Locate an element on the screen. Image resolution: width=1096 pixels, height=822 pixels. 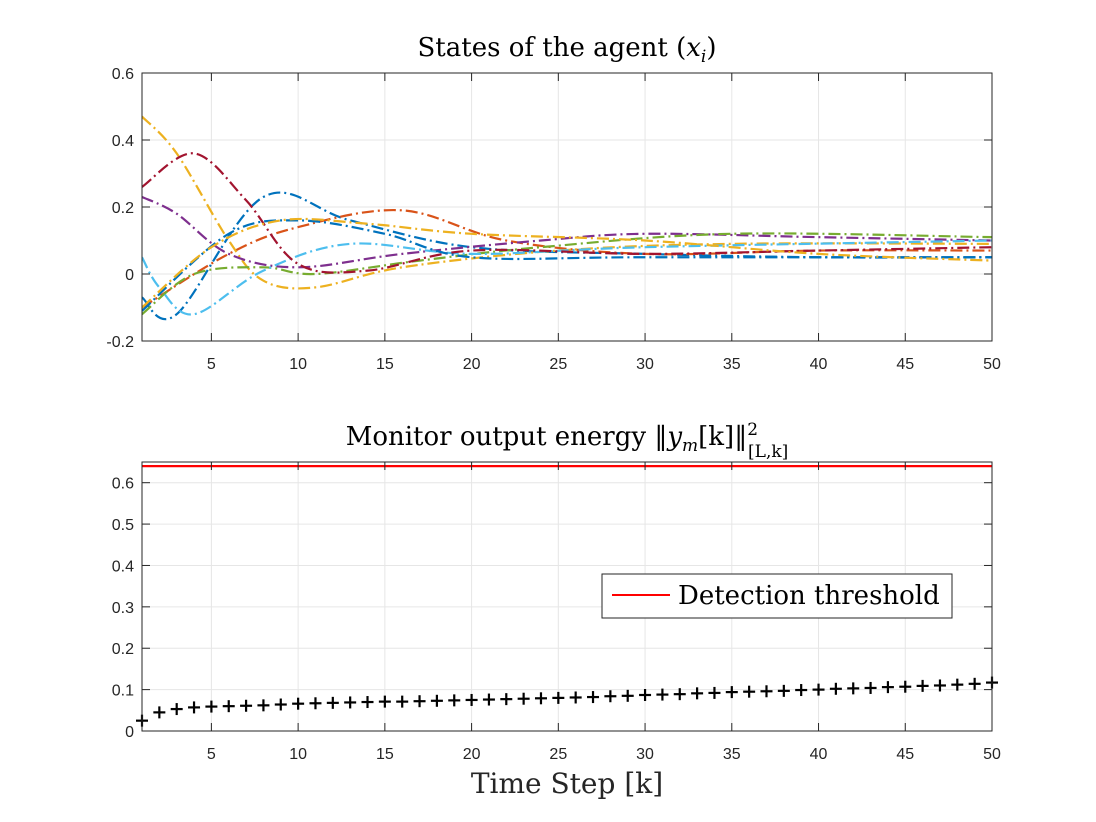
state-series-x2 is located at coordinates (567, 258).